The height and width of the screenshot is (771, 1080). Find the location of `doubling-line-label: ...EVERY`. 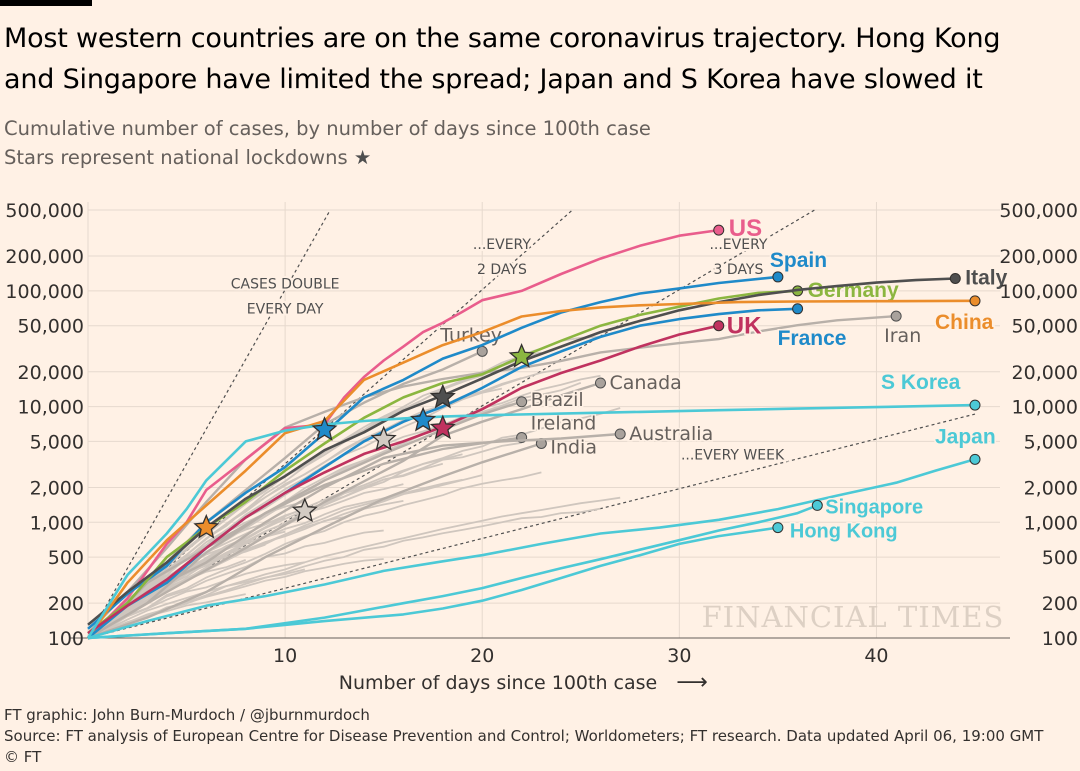

doubling-line-label: ...EVERY is located at coordinates (738, 245).